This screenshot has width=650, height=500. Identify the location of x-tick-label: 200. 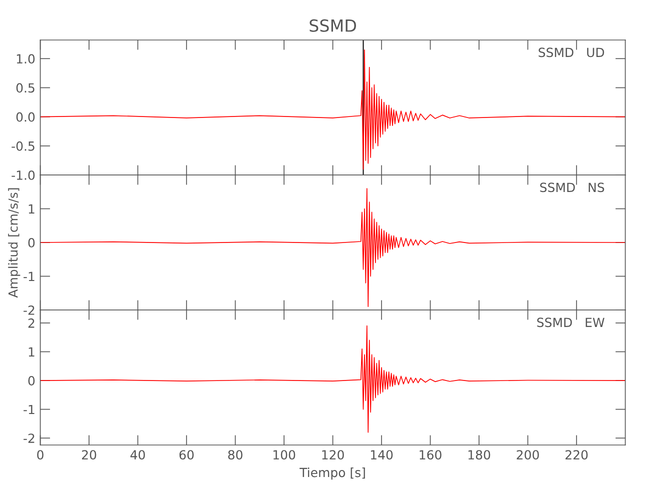
(527, 455).